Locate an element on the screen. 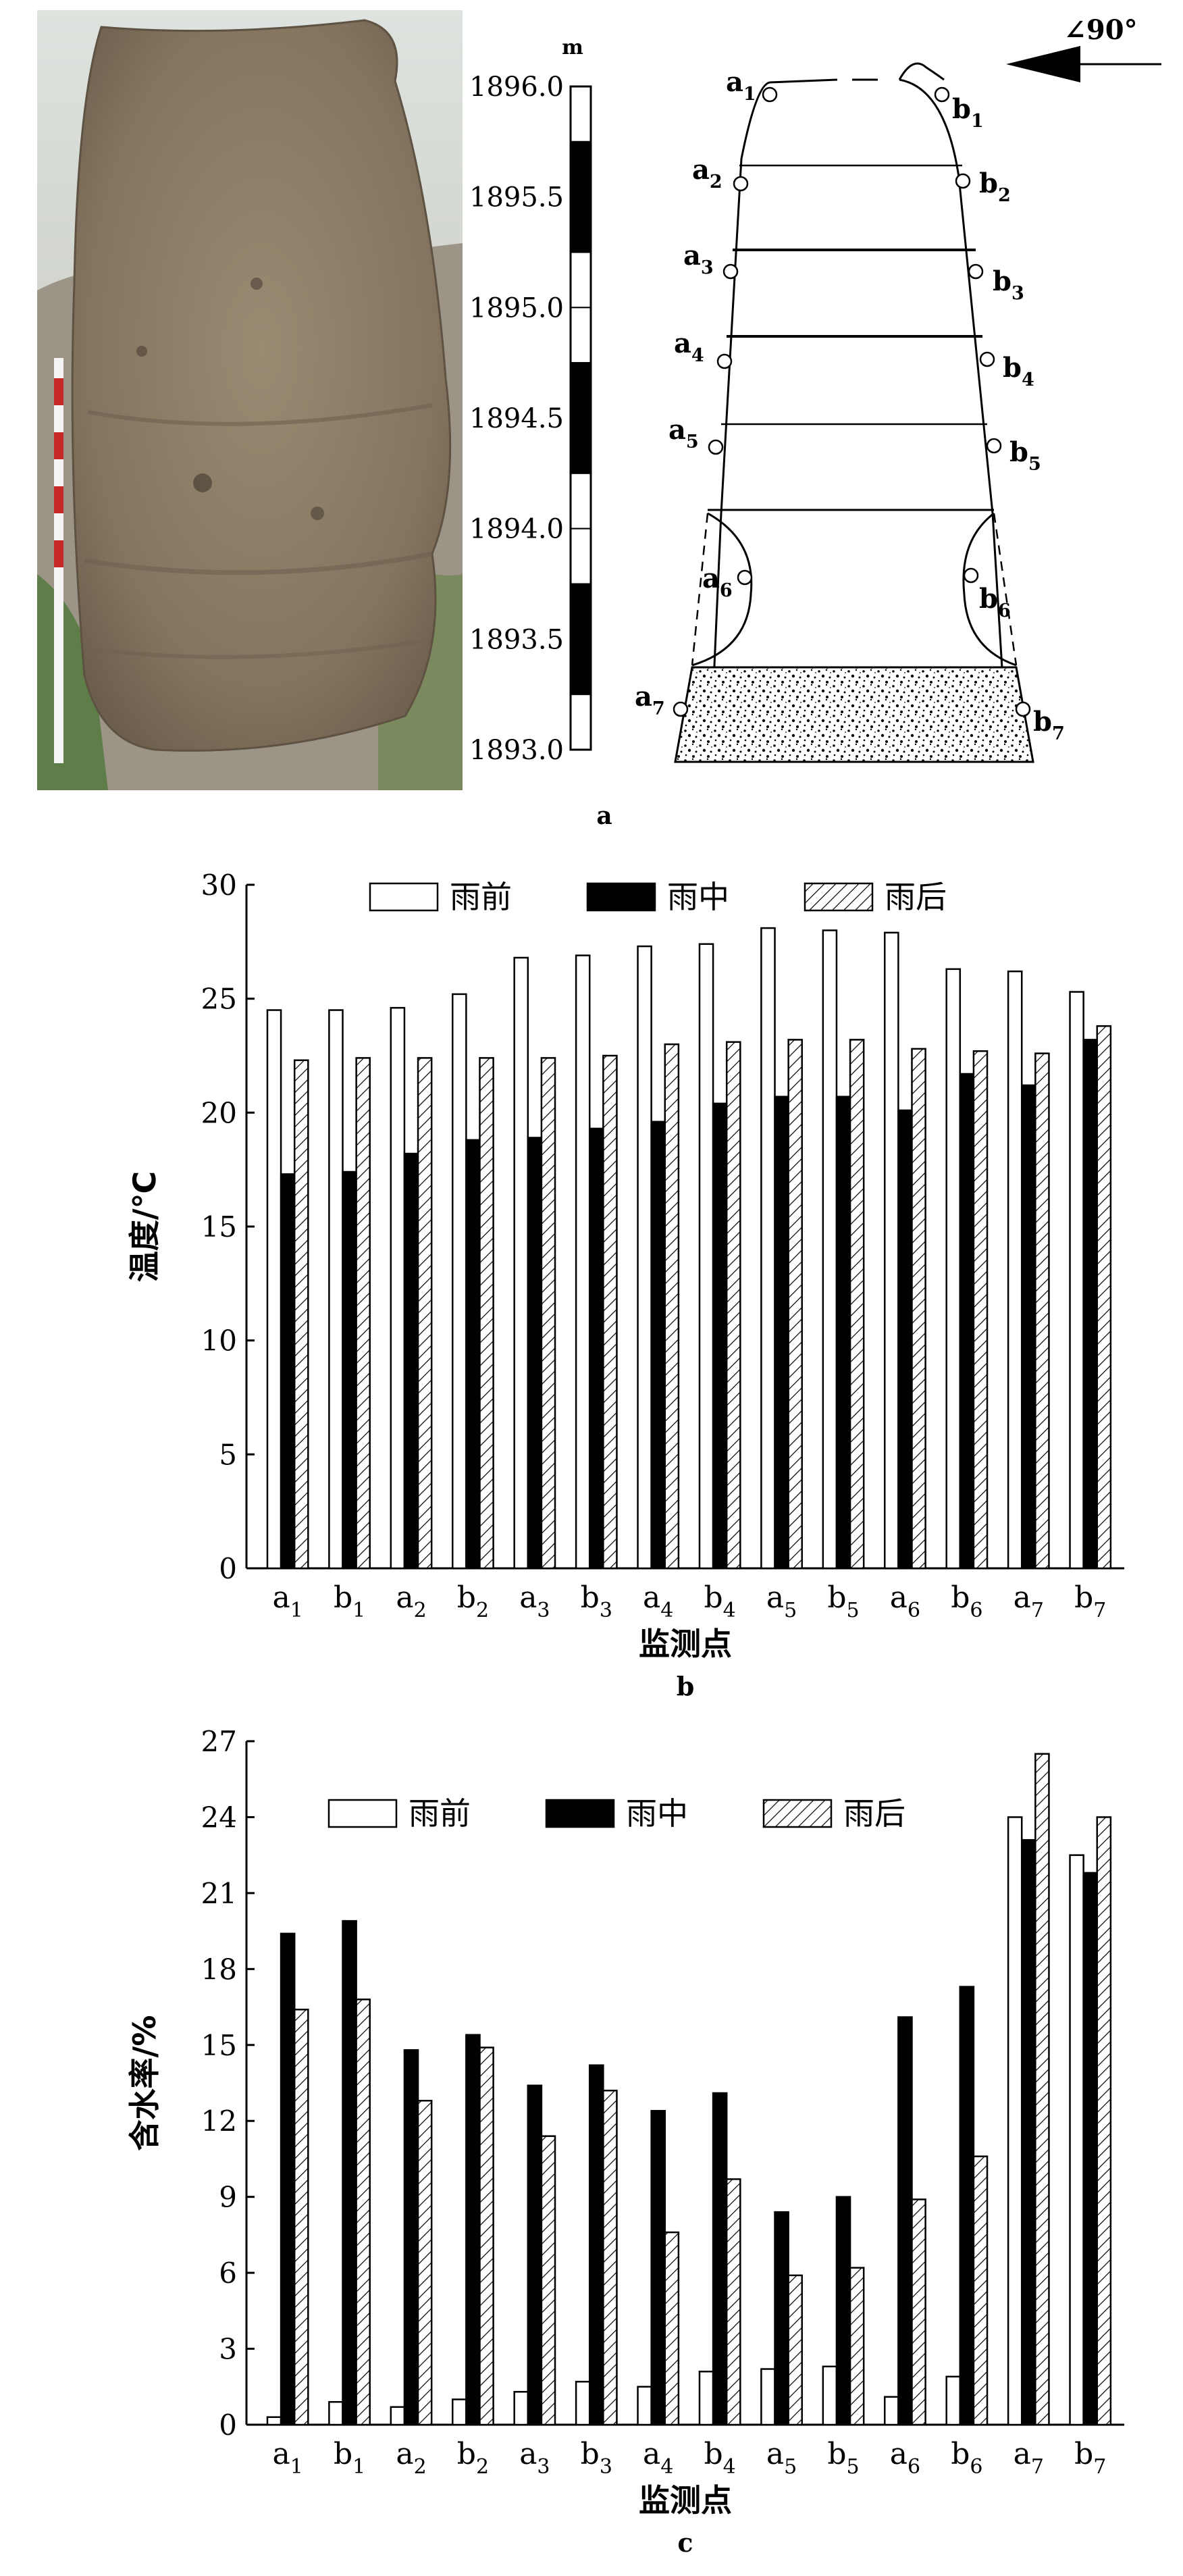 The image size is (1183, 2576). y-tick-label: 6 is located at coordinates (228, 2273).